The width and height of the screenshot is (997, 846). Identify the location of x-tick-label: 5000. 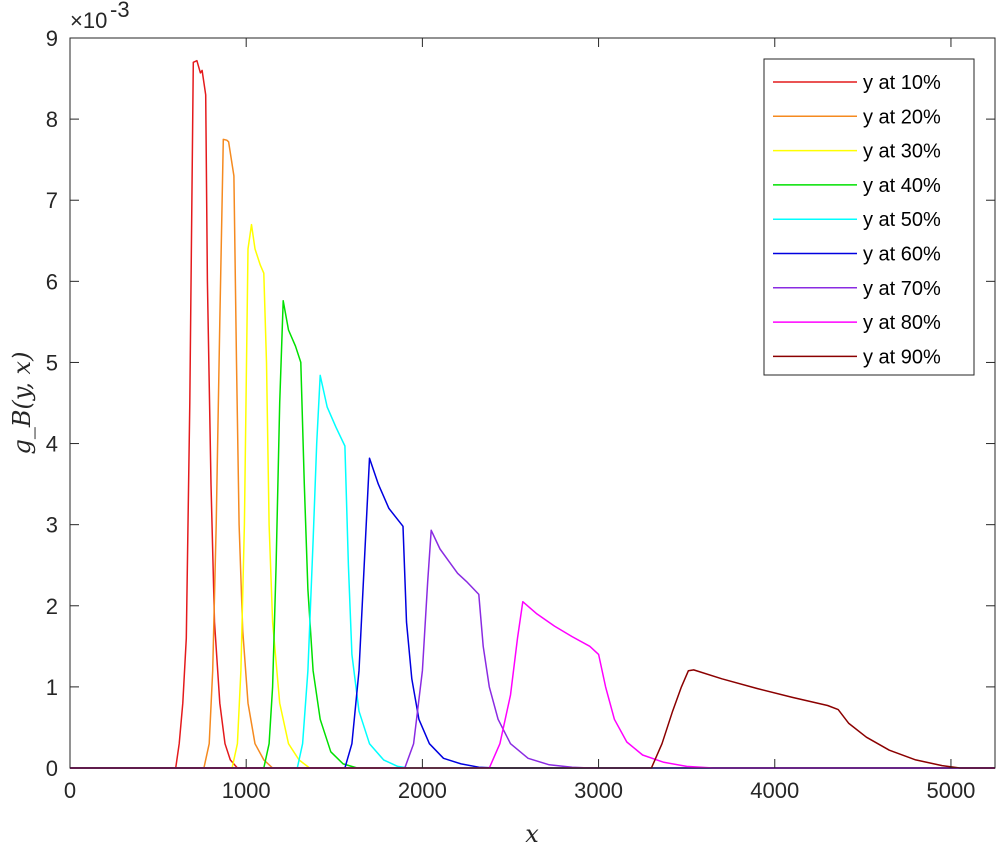
(950, 790).